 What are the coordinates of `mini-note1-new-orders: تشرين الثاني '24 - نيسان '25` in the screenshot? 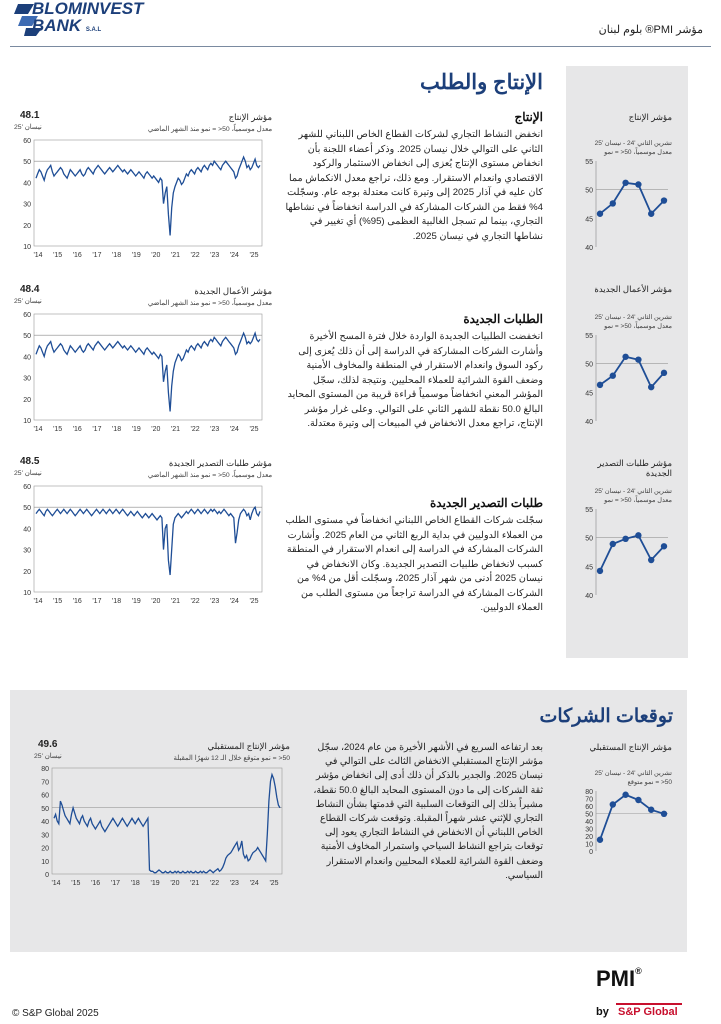 It's located at (633, 317).